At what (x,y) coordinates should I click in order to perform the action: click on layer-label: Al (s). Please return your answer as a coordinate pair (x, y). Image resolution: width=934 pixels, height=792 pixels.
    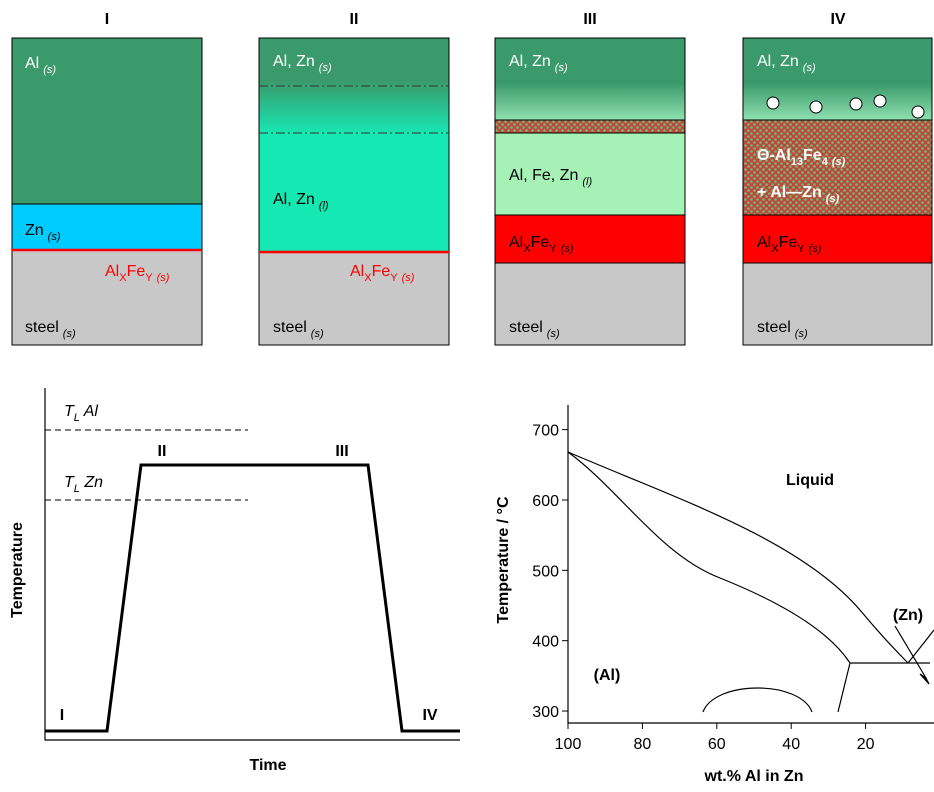
    Looking at the image, I should click on (40, 65).